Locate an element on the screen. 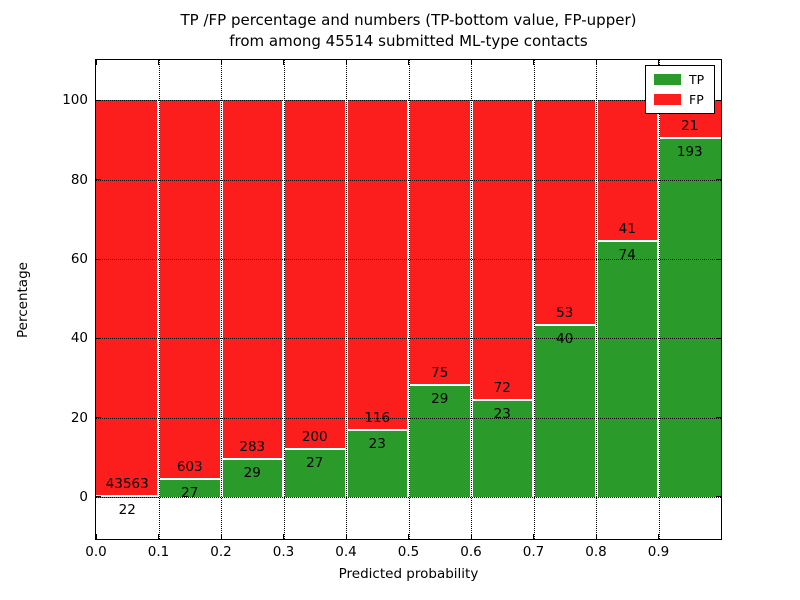 The width and height of the screenshot is (800, 600). y-tick-label: 60 is located at coordinates (79, 259).